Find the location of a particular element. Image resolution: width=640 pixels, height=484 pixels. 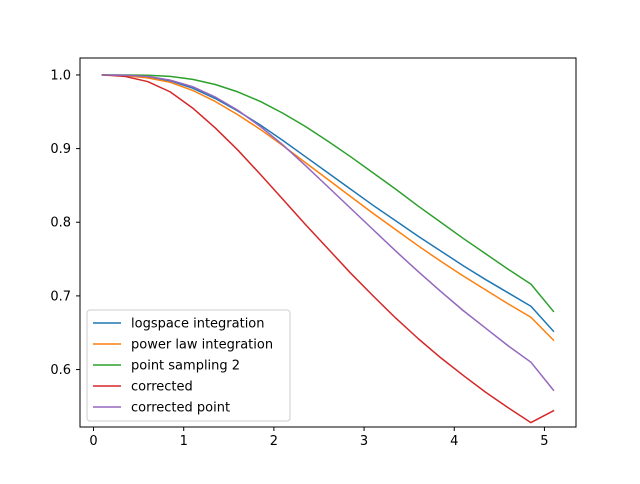

x-tick-label: 4 is located at coordinates (454, 441).